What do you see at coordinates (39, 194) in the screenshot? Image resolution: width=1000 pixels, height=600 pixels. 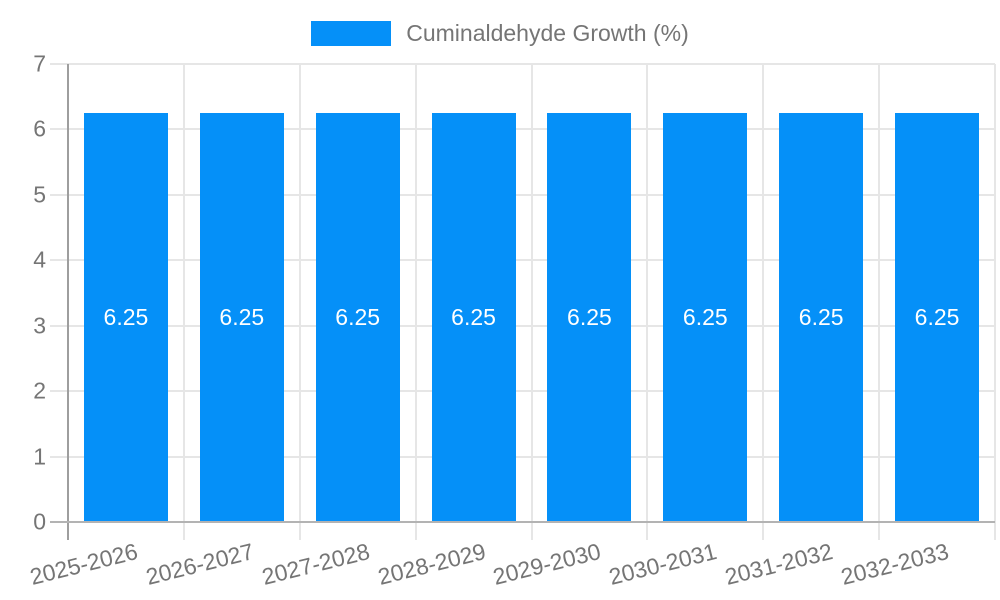 I see `y-axis-label: 5` at bounding box center [39, 194].